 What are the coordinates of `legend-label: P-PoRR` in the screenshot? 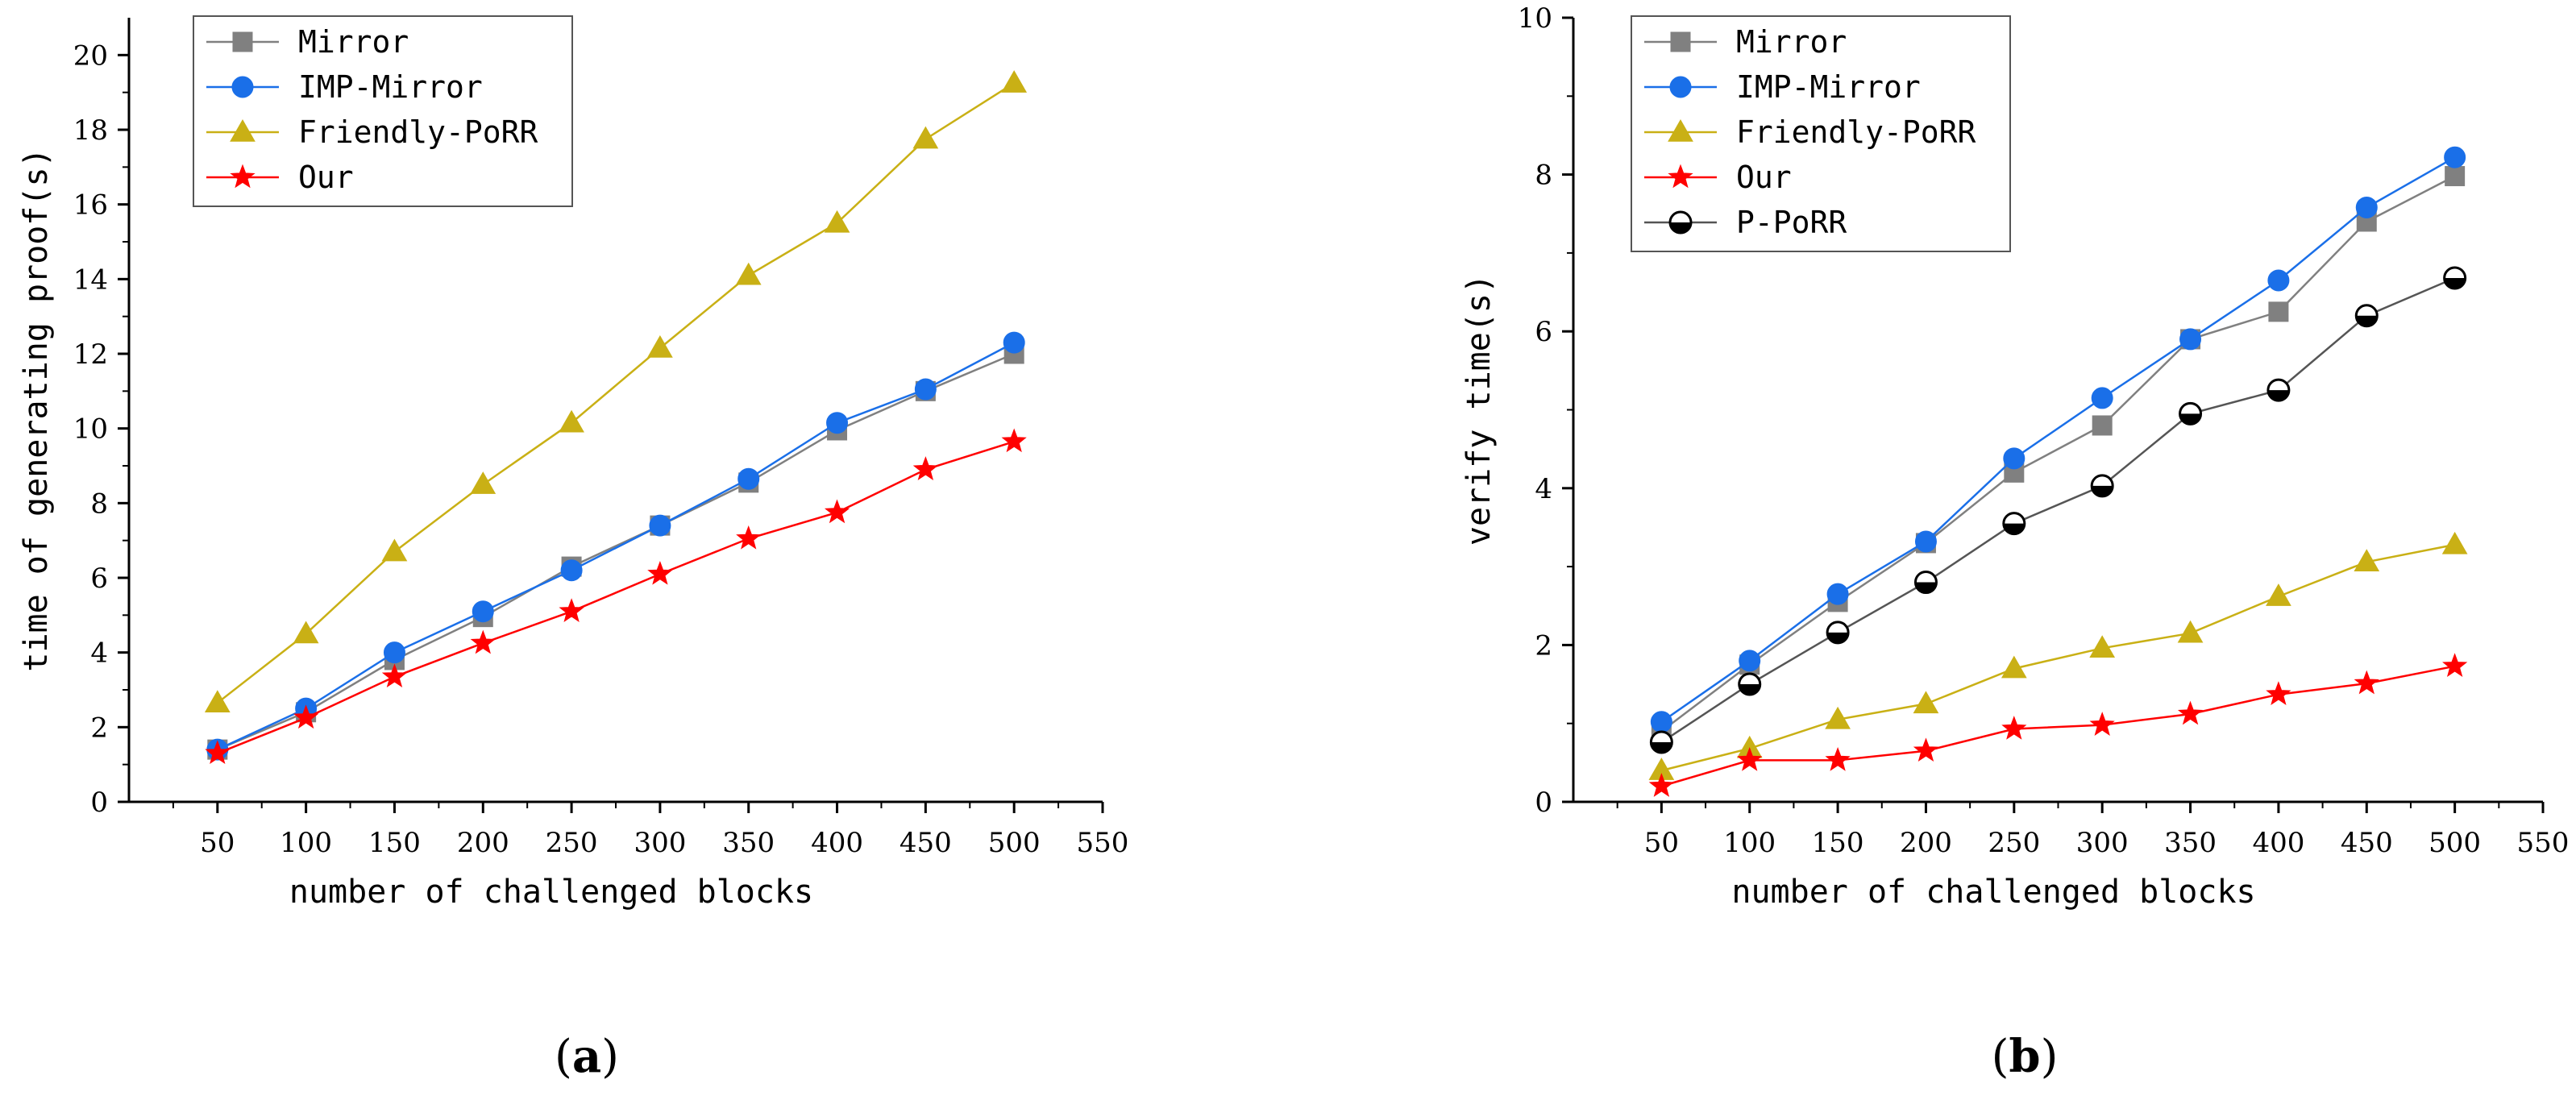 It's located at (1791, 222).